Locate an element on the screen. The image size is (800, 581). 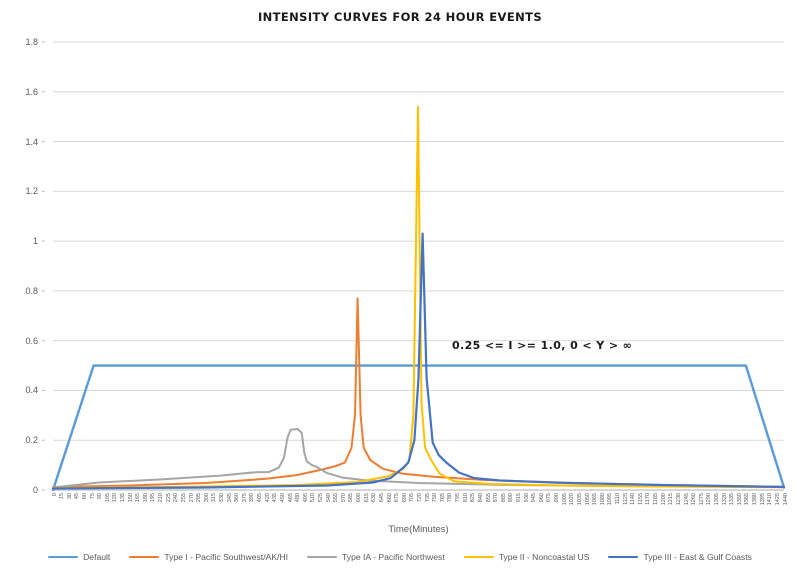
x-tick-label: 645 is located at coordinates (381, 498).